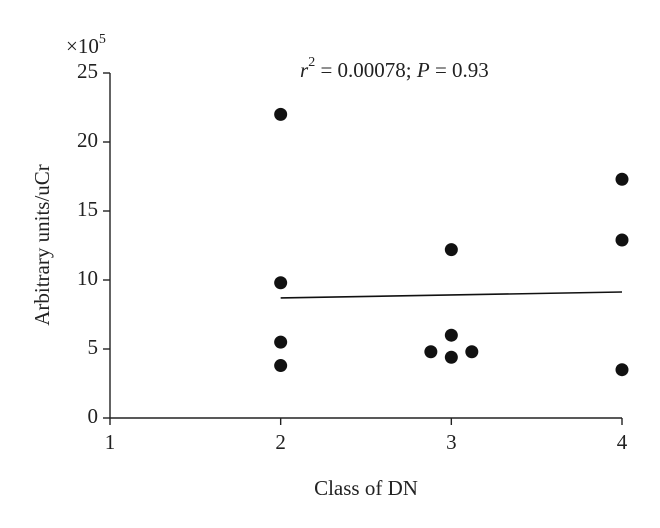 This screenshot has height=528, width=660. Describe the element at coordinates (87, 71) in the screenshot. I see `y-tick-label: 25` at that location.